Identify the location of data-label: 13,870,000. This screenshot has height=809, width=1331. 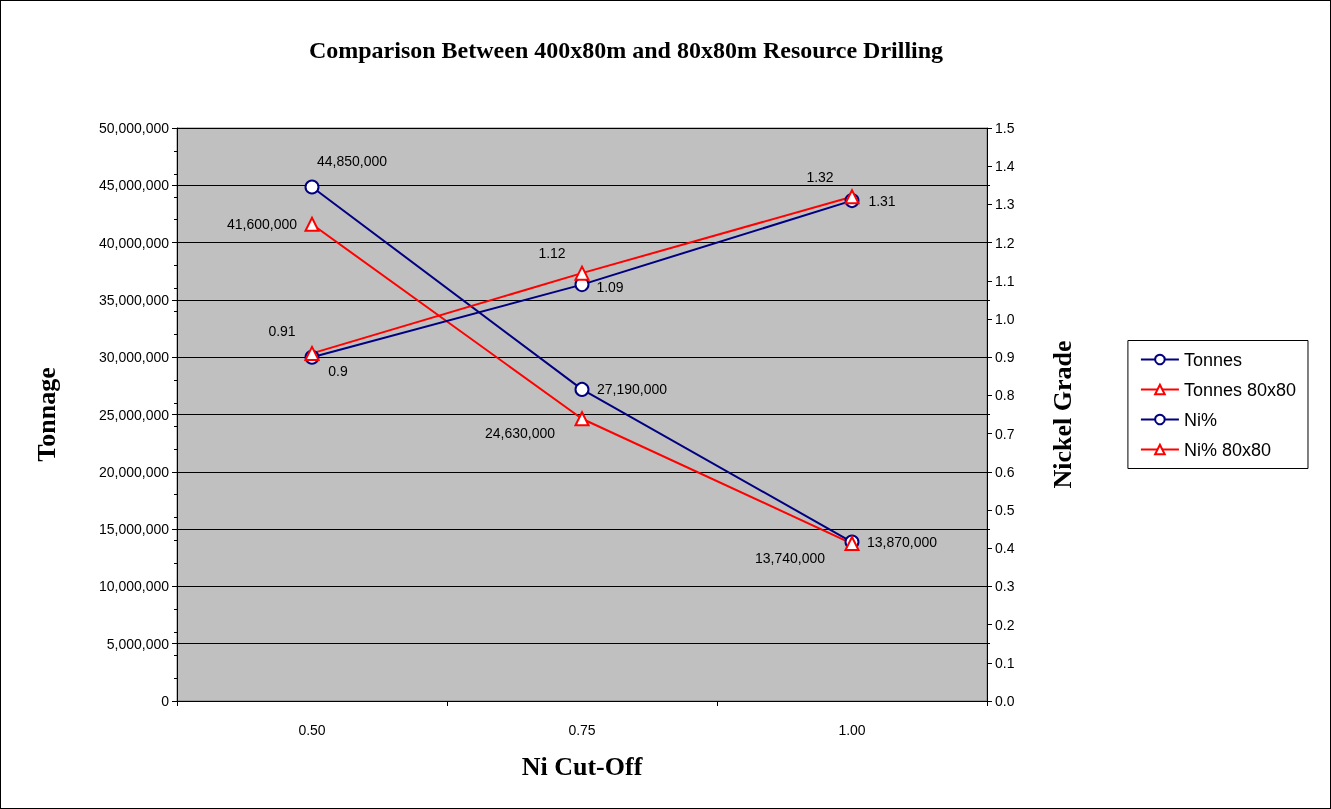
(902, 542).